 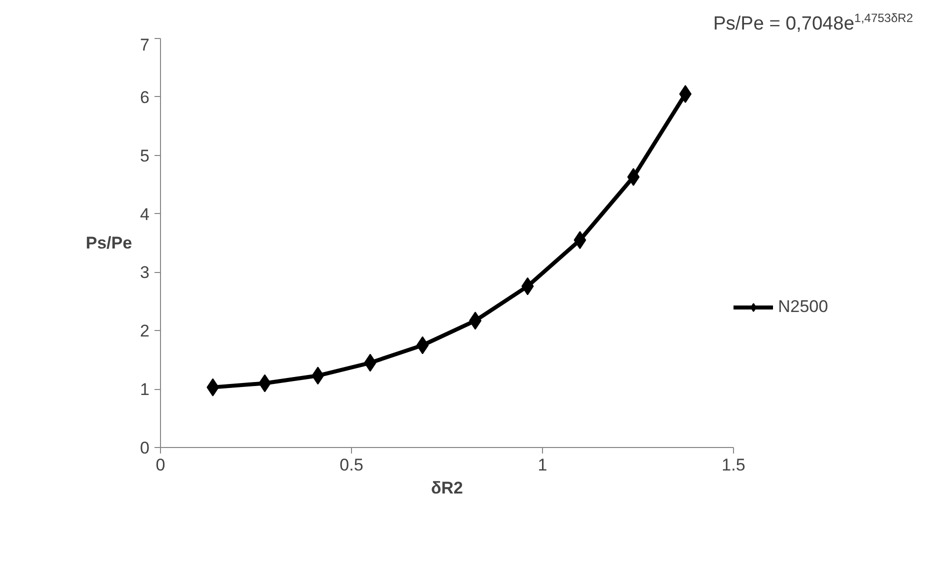 What do you see at coordinates (543, 465) in the screenshot?
I see `x-tick-label: 1` at bounding box center [543, 465].